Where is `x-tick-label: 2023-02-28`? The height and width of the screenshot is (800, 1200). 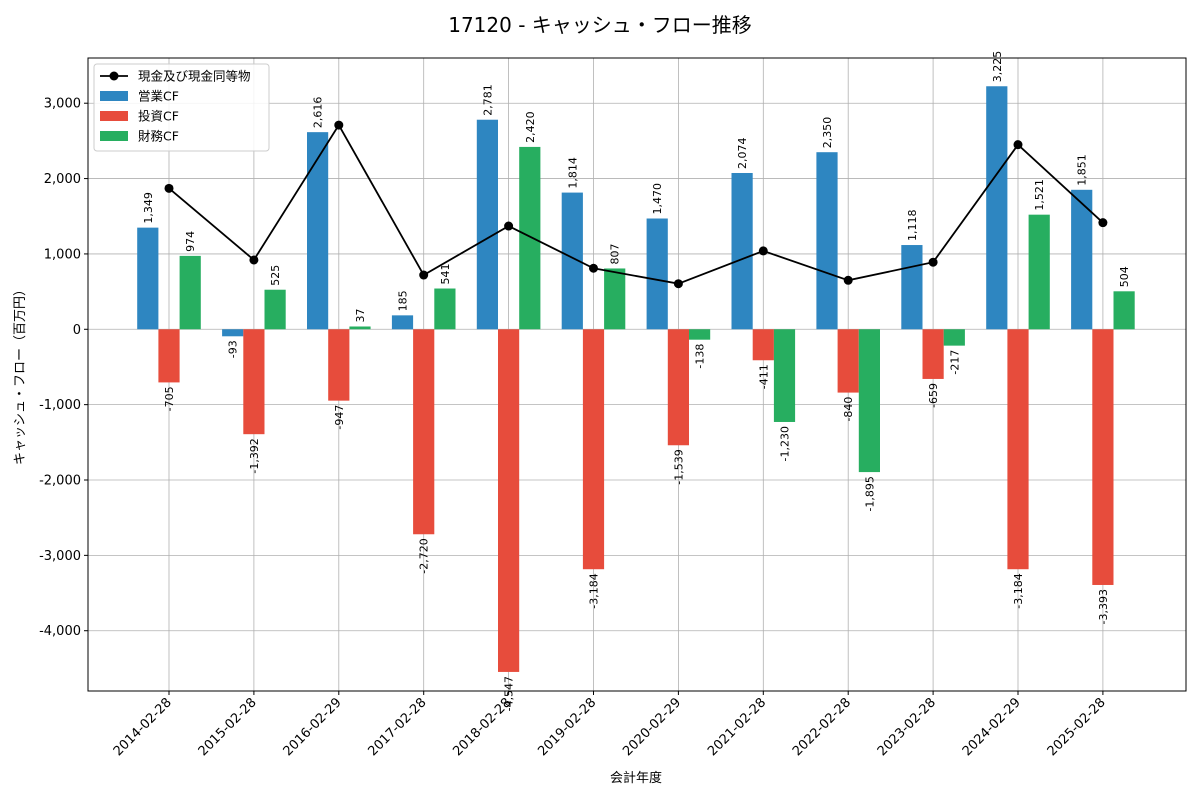 x-tick-label: 2023-02-28 is located at coordinates (907, 727).